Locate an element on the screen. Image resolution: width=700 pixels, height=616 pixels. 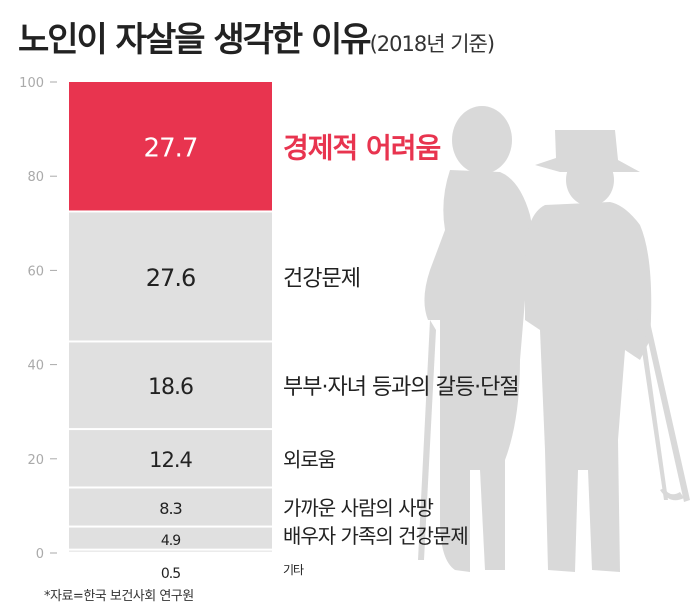
category-label: 배우자 가족의 건강문제 is located at coordinates (375, 536).